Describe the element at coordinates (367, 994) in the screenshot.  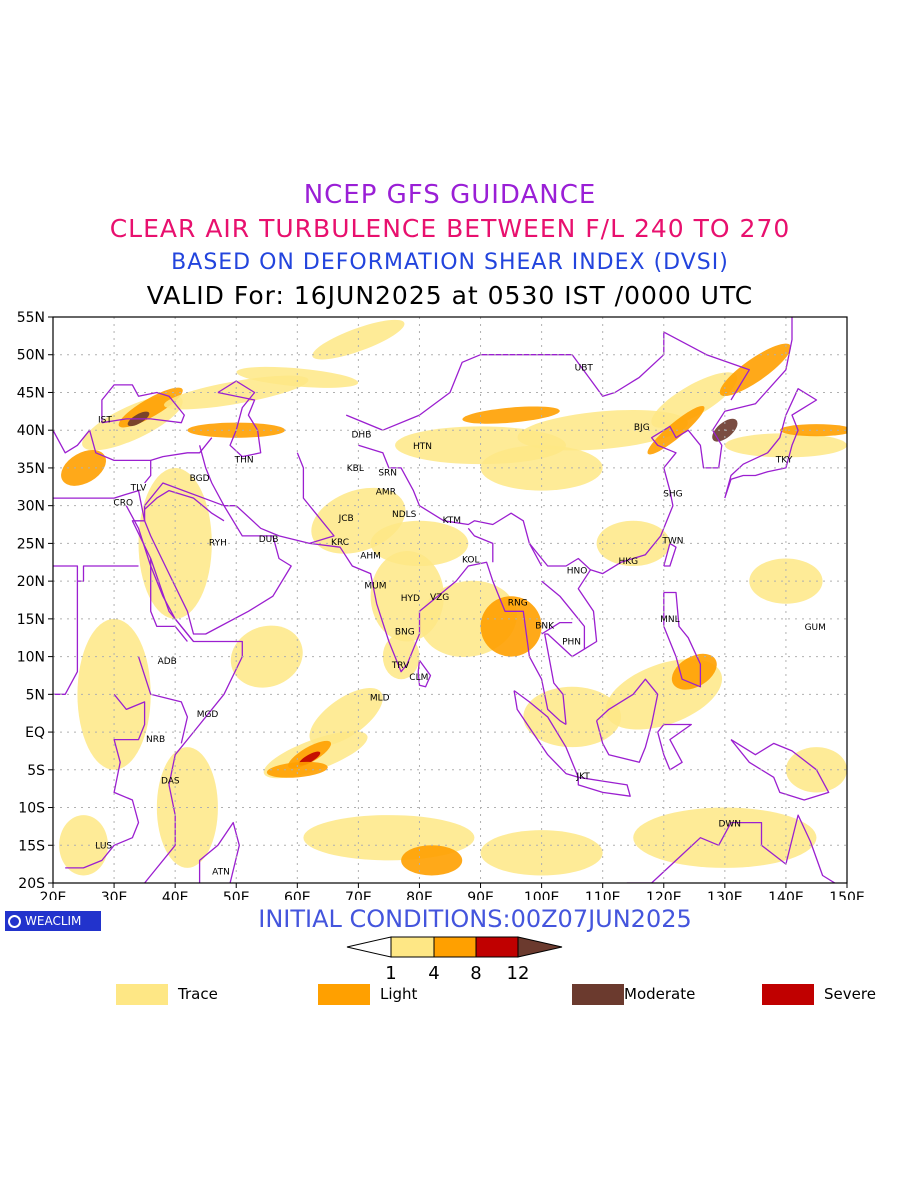
I see `legend-light: Light` at that location.